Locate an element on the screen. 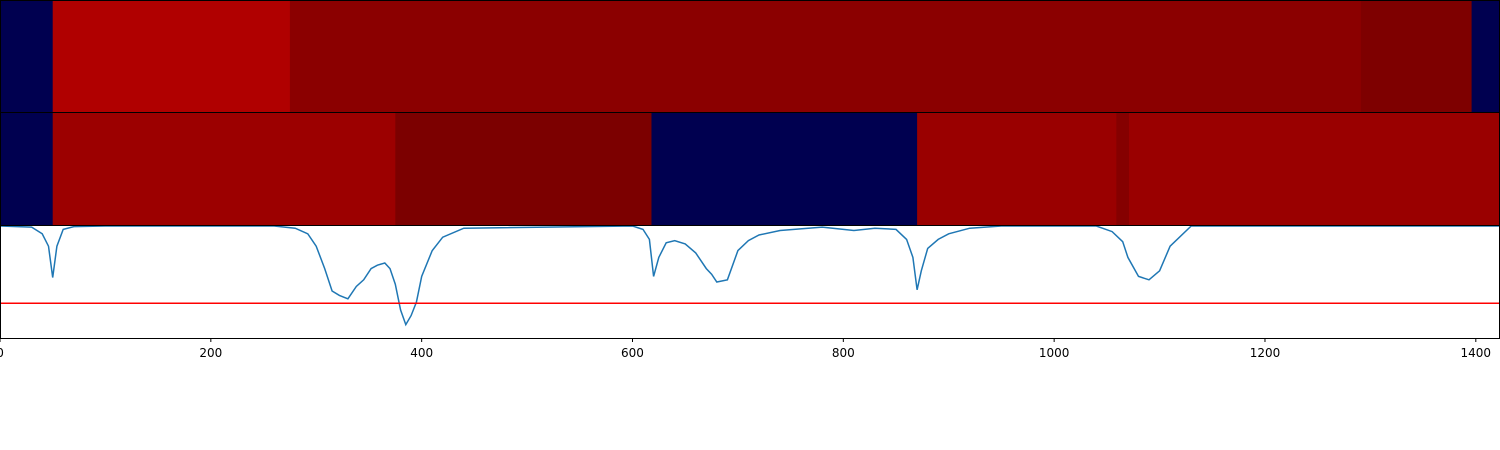 This screenshot has width=1500, height=450. x-tick-label: 400 is located at coordinates (421, 353).